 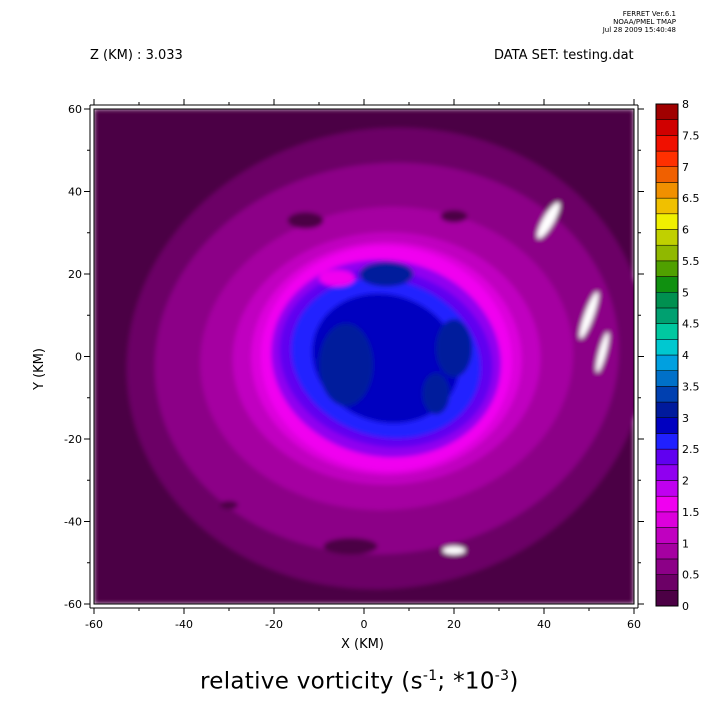 I want to click on z-level-label: Z (KM) : 3.033, so click(x=136, y=55).